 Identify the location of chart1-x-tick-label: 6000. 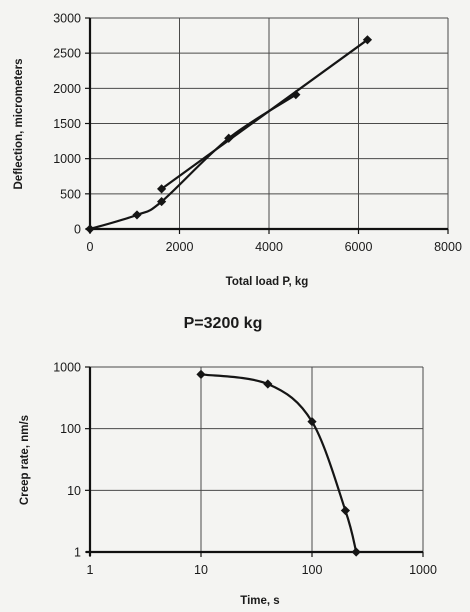
(359, 247).